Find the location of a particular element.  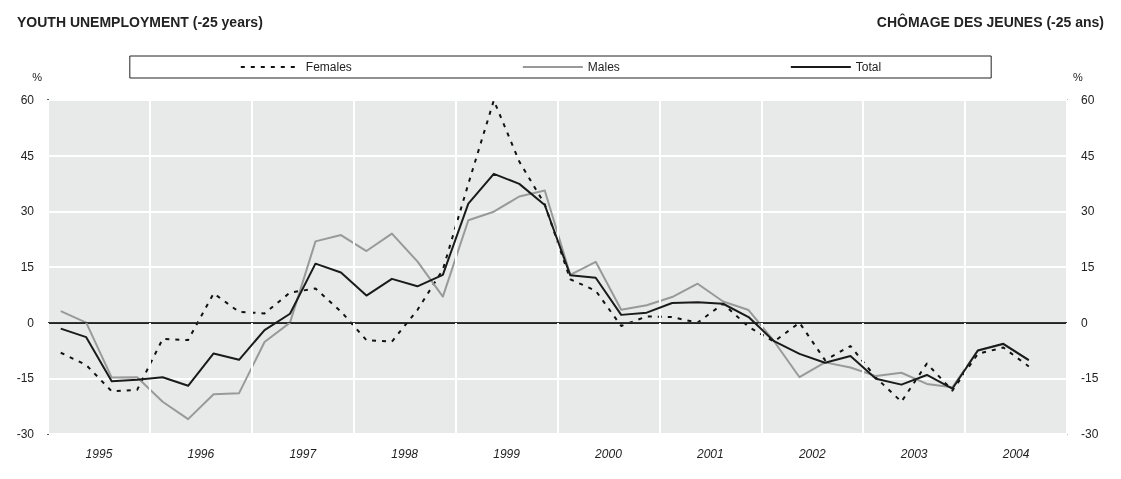

y2-tick-label: 0 is located at coordinates (1084, 322).